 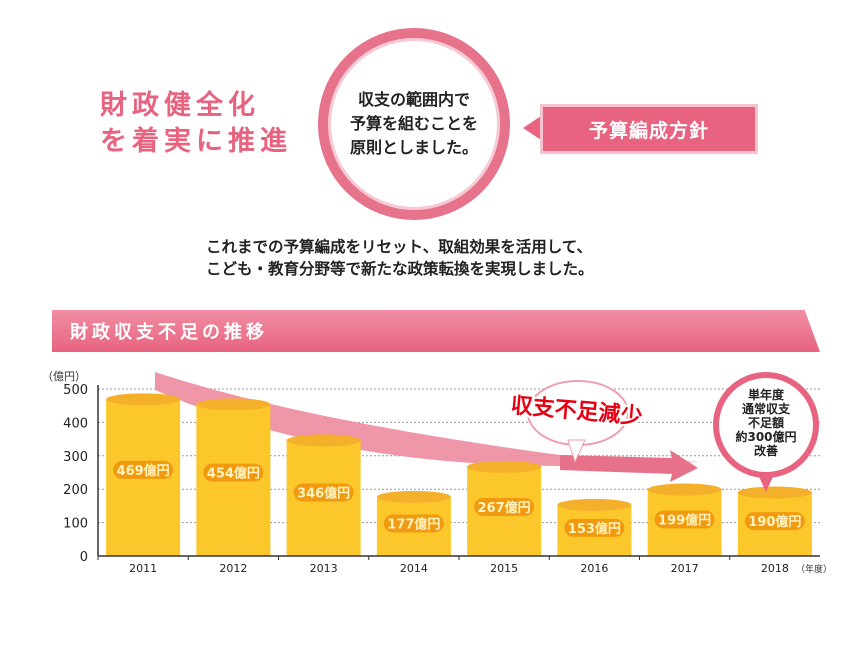 I want to click on value-label: 346億円, so click(x=323, y=493).